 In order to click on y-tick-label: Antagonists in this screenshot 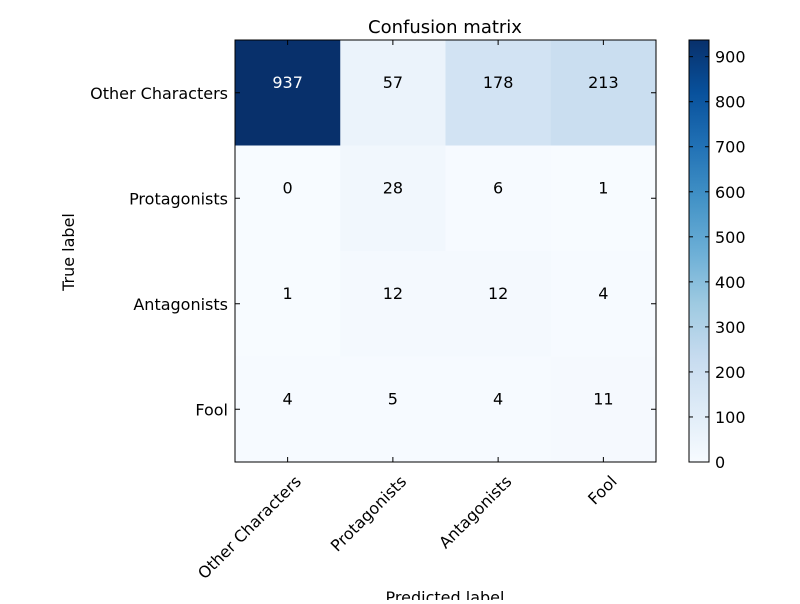, I will do `click(180, 304)`.